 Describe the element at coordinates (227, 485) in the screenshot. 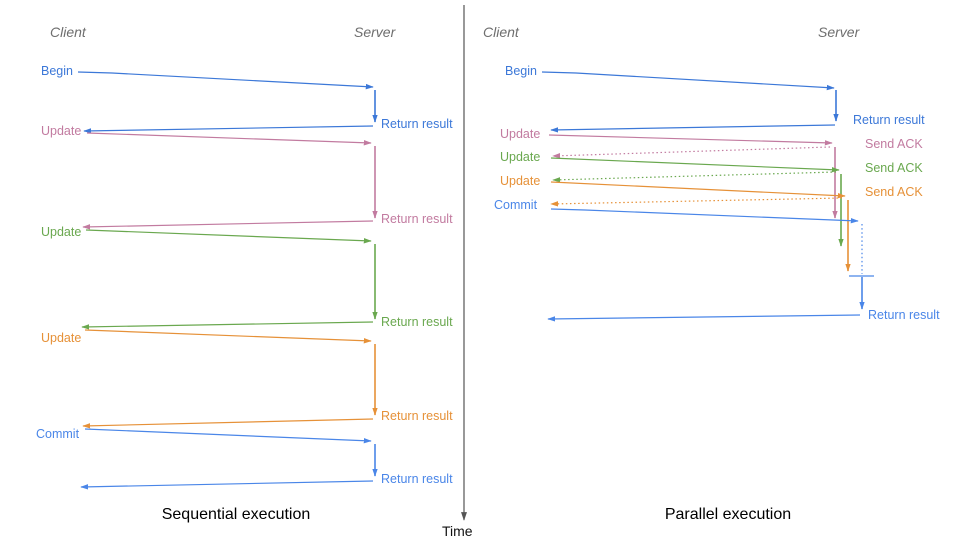

I see `seq-commit-response-line` at that location.